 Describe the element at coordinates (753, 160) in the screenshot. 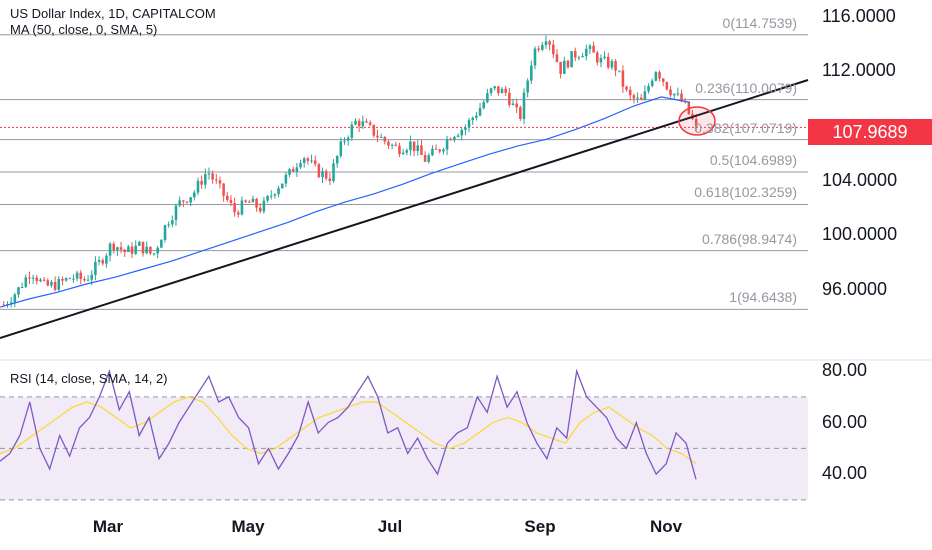

I see `fib-level-label: 0.5(104.6989)` at that location.